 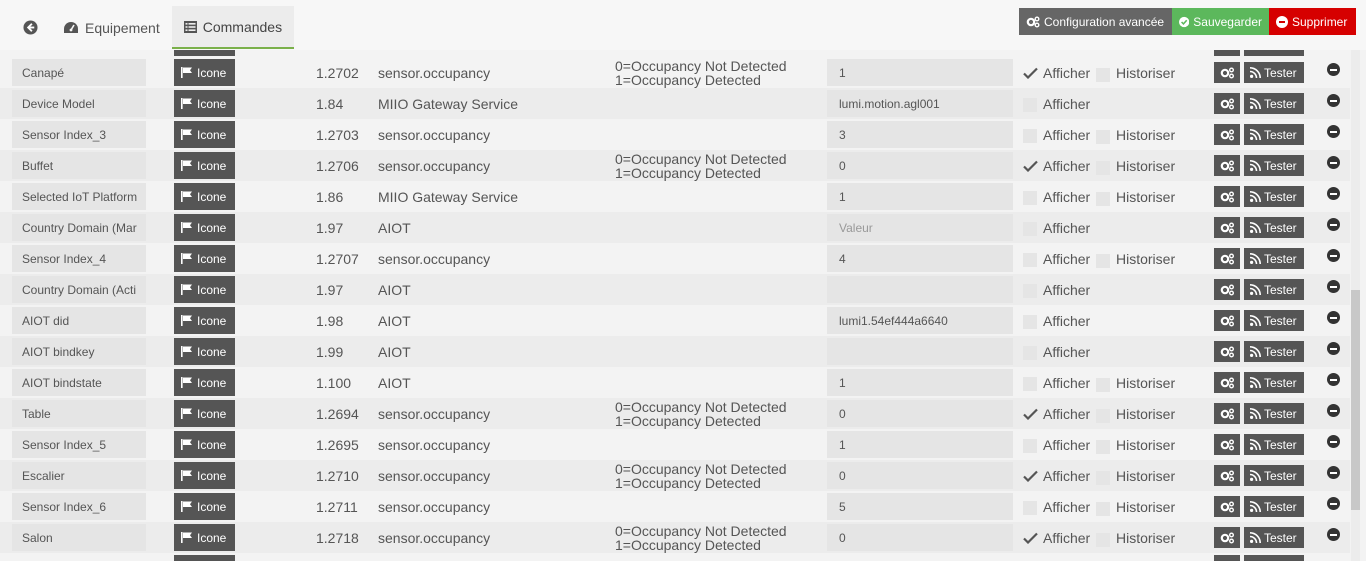 What do you see at coordinates (79, 72) in the screenshot?
I see `command-name-field: Canapé` at bounding box center [79, 72].